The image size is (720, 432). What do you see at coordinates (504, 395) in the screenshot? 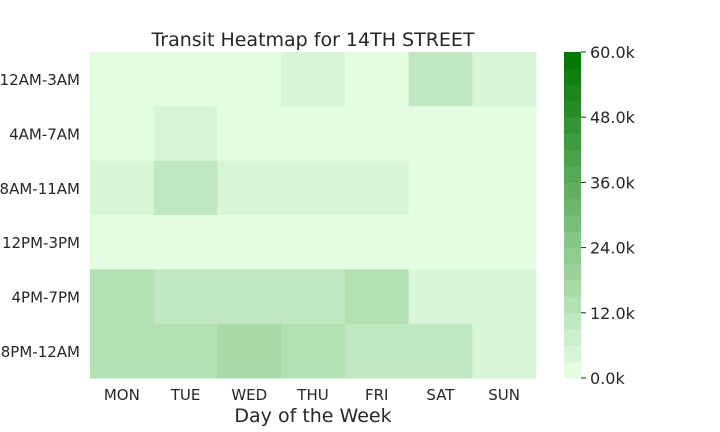
I see `x-tick-label: SUN` at bounding box center [504, 395].